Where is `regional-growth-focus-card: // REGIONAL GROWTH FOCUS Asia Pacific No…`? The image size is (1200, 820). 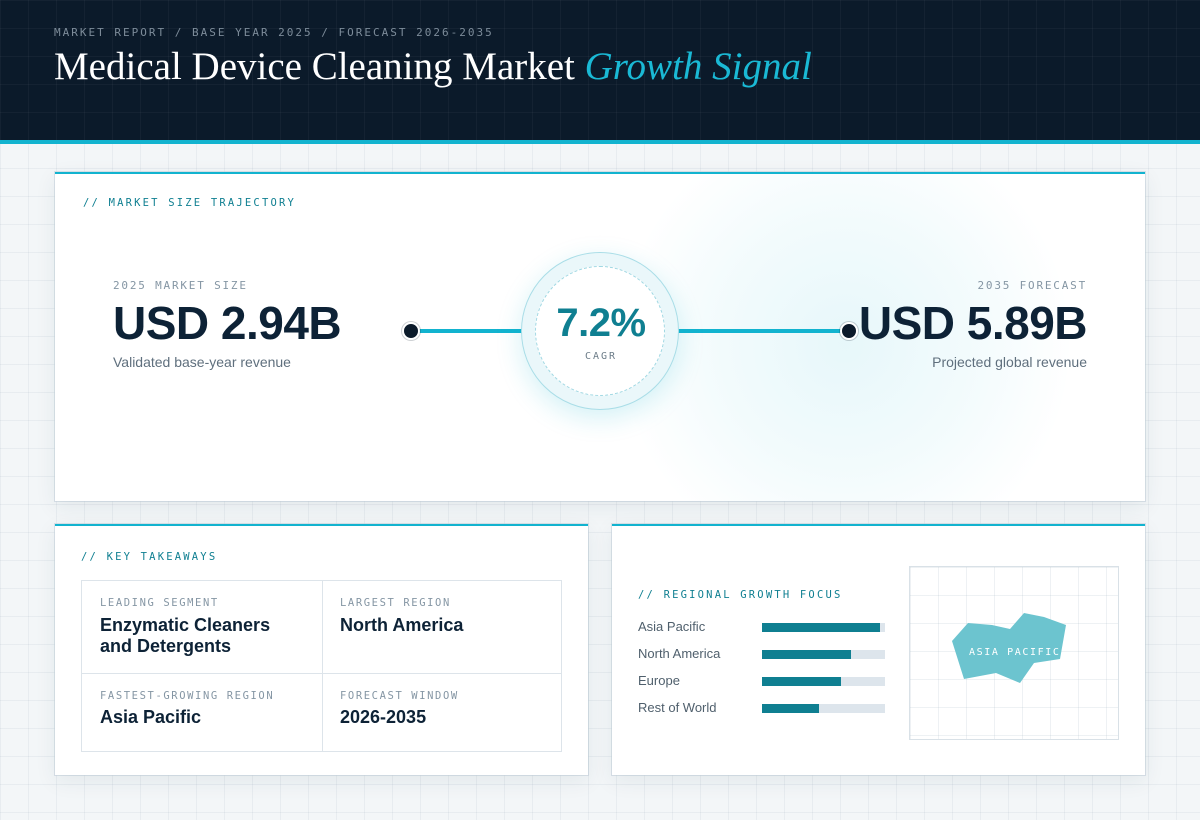 regional-growth-focus-card: // REGIONAL GROWTH FOCUS Asia Pacific No… is located at coordinates (878, 649).